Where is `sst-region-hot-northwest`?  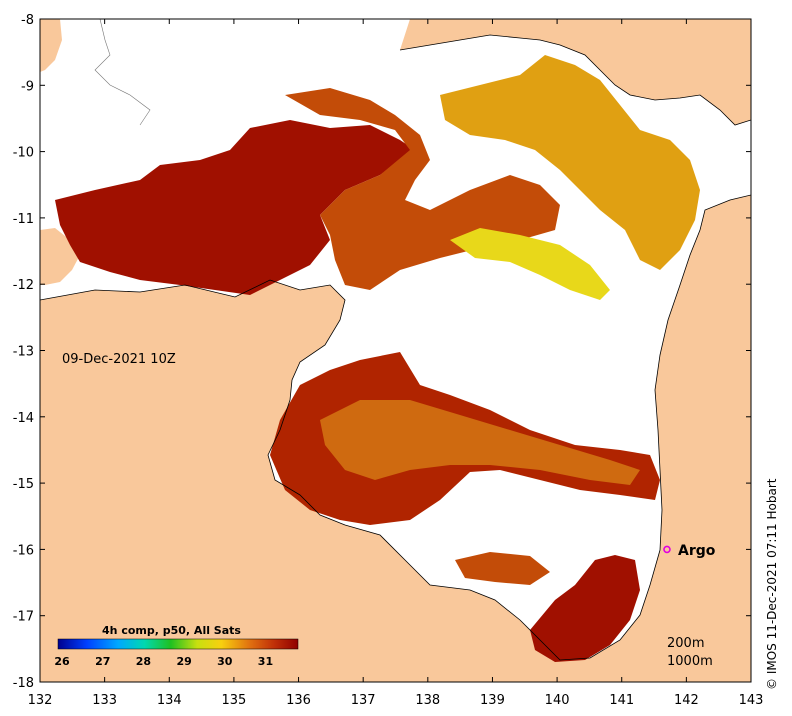
sst-region-hot-northwest is located at coordinates (235, 207).